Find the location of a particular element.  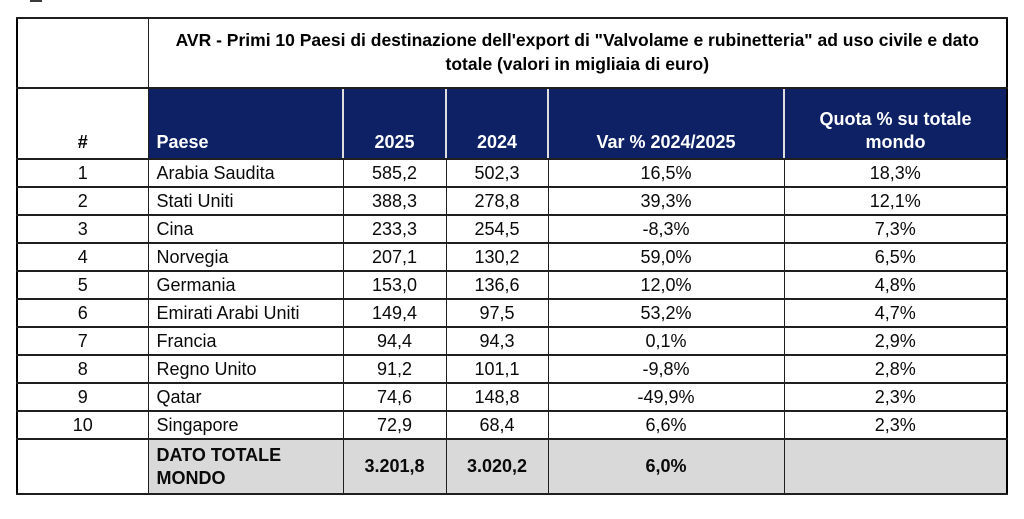

country-cell: Qatar is located at coordinates (245, 397).